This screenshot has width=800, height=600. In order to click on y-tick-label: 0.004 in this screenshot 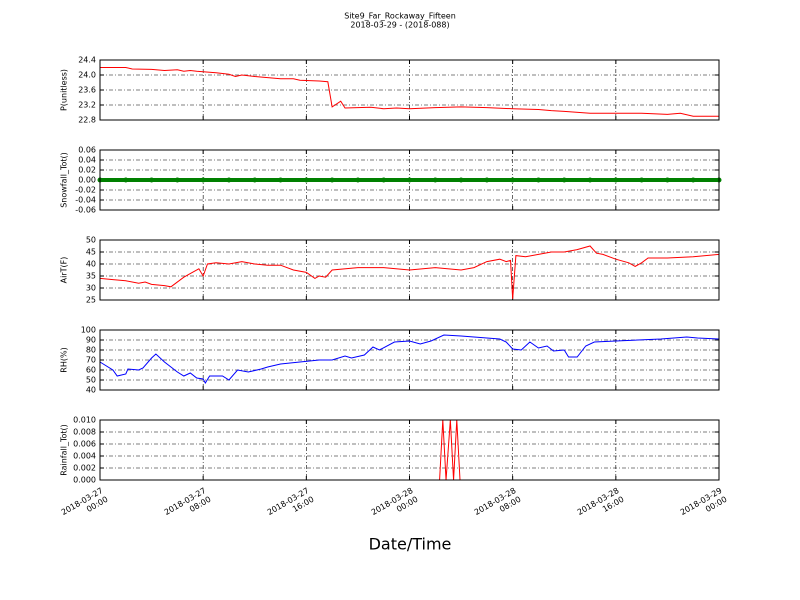, I will do `click(84, 456)`.